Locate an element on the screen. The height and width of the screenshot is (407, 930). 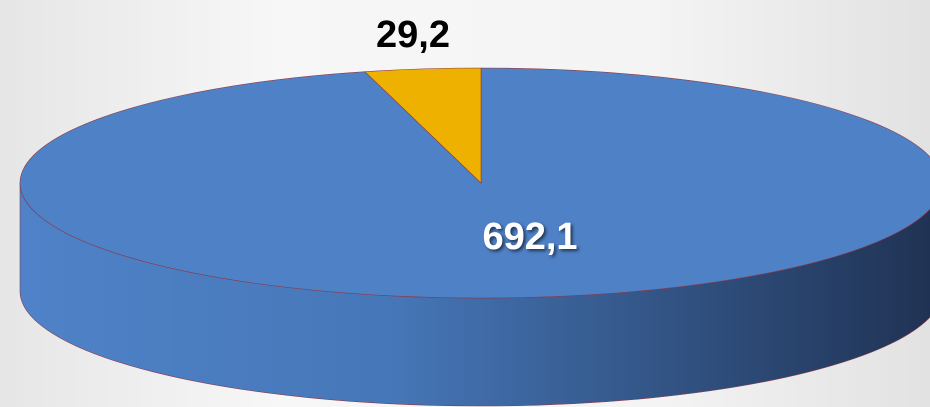
data-label: 692,1 is located at coordinates (529, 237).